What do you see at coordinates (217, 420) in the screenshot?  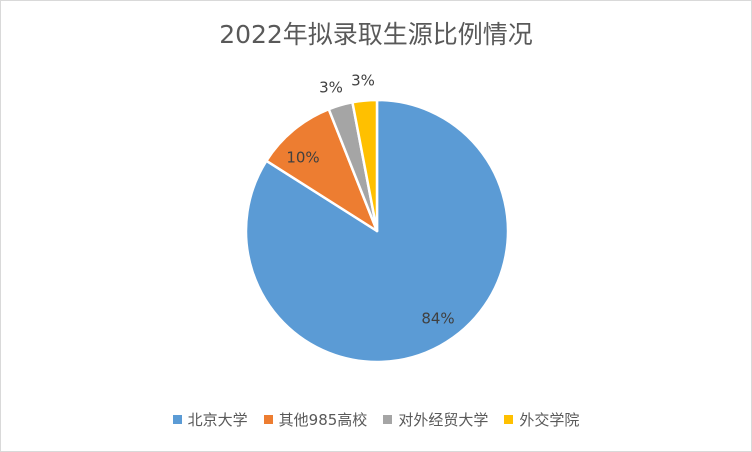 I see `legend-label: 北京大学` at bounding box center [217, 420].